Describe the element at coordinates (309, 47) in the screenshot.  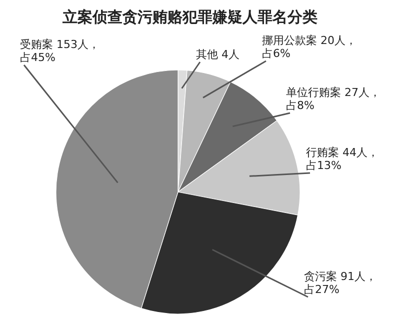
I see `slice-label: 挪用公款案 20人，占6%` at that location.